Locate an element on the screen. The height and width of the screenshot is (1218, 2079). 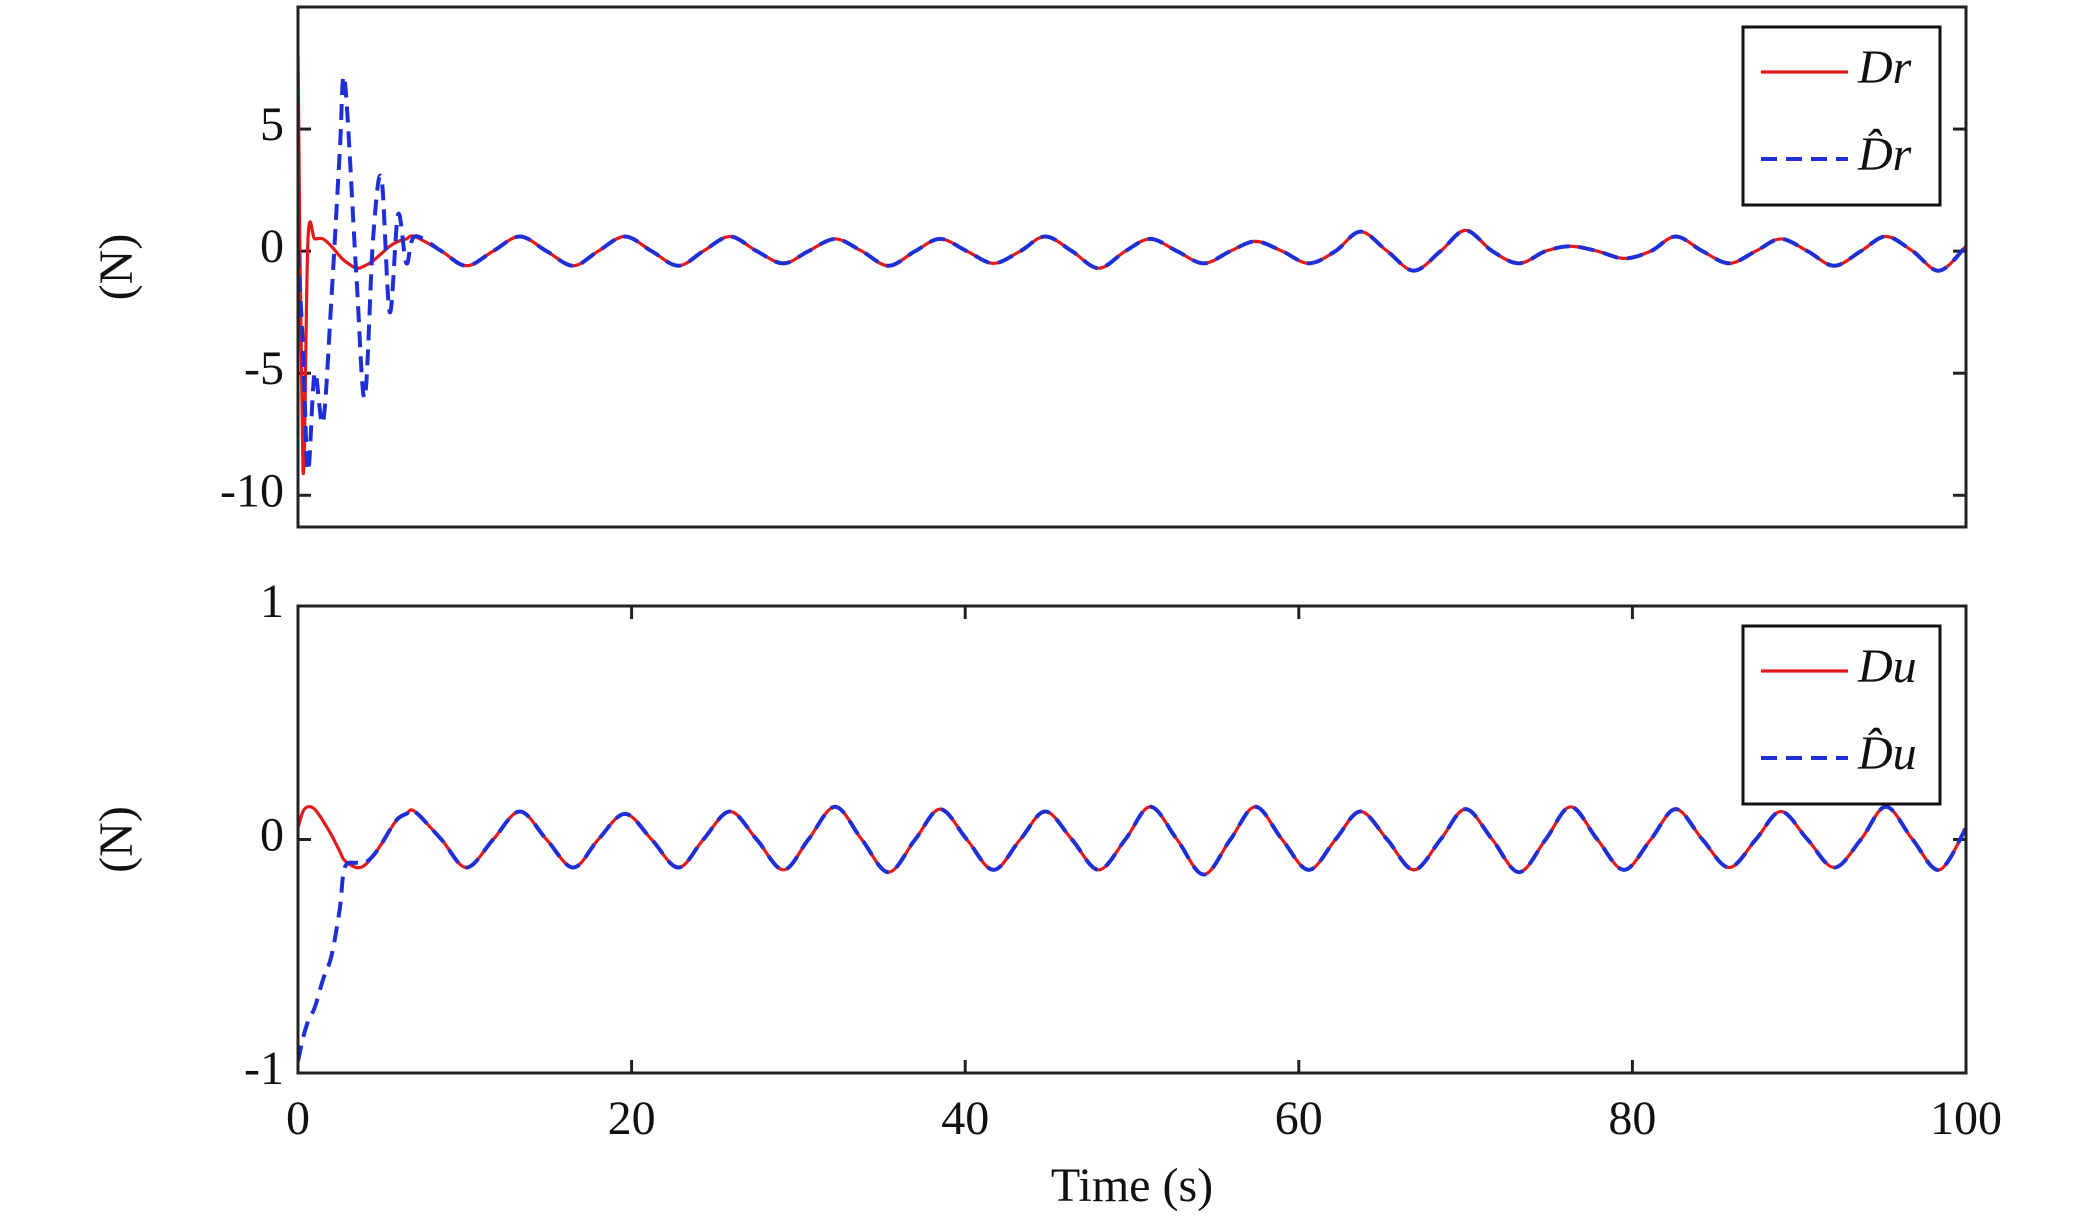
x-tick-label: 40 is located at coordinates (965, 1118).